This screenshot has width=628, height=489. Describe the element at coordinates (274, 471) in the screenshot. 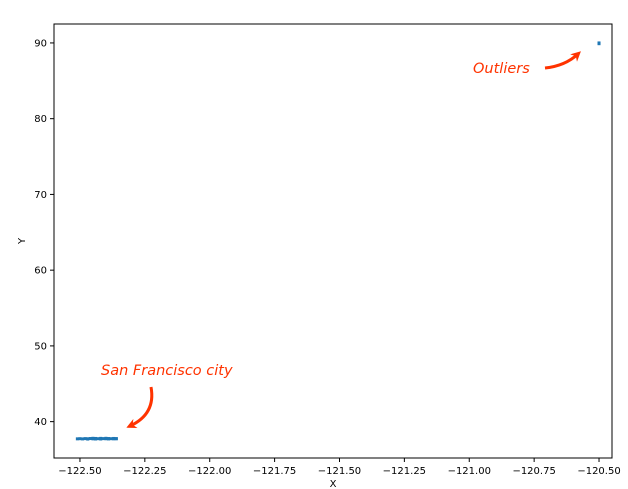

I see `x-tick-label: −121.75` at that location.